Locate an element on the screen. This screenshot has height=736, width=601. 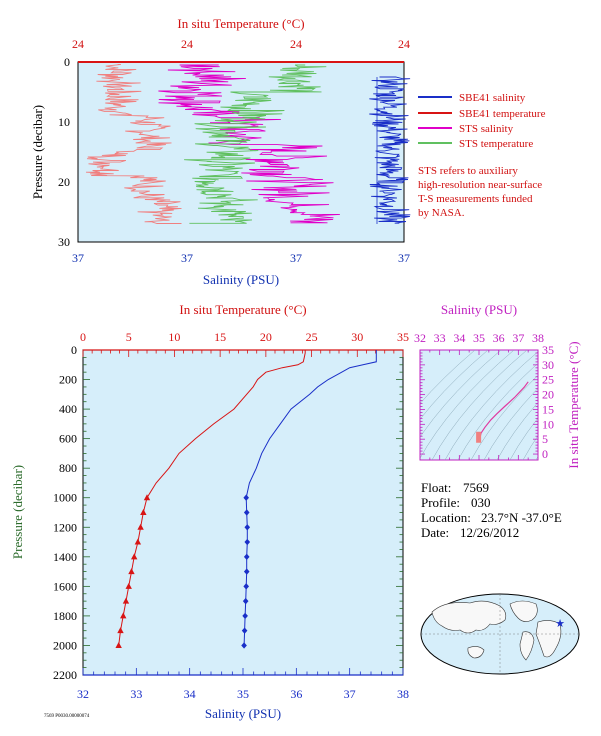
ts-chart-density-contours is located at coordinates (479, 405).